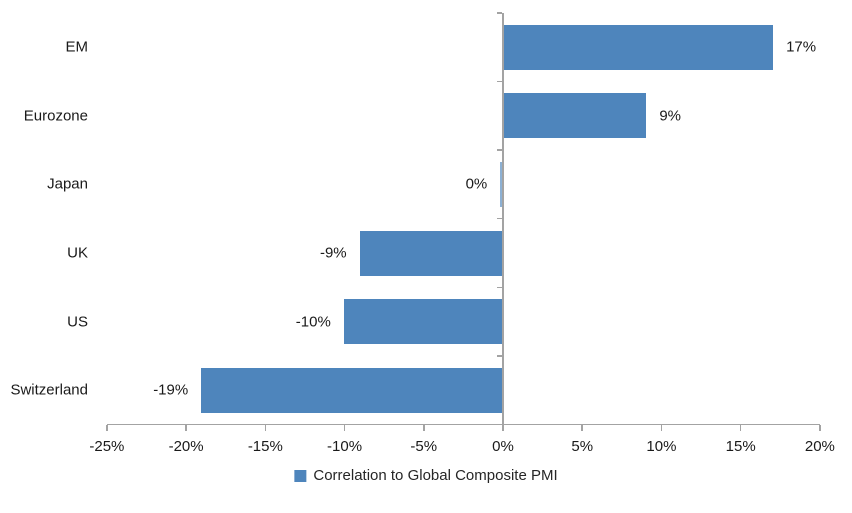 The height and width of the screenshot is (513, 852). What do you see at coordinates (661, 446) in the screenshot?
I see `x-axis-tick-label: 10%` at bounding box center [661, 446].